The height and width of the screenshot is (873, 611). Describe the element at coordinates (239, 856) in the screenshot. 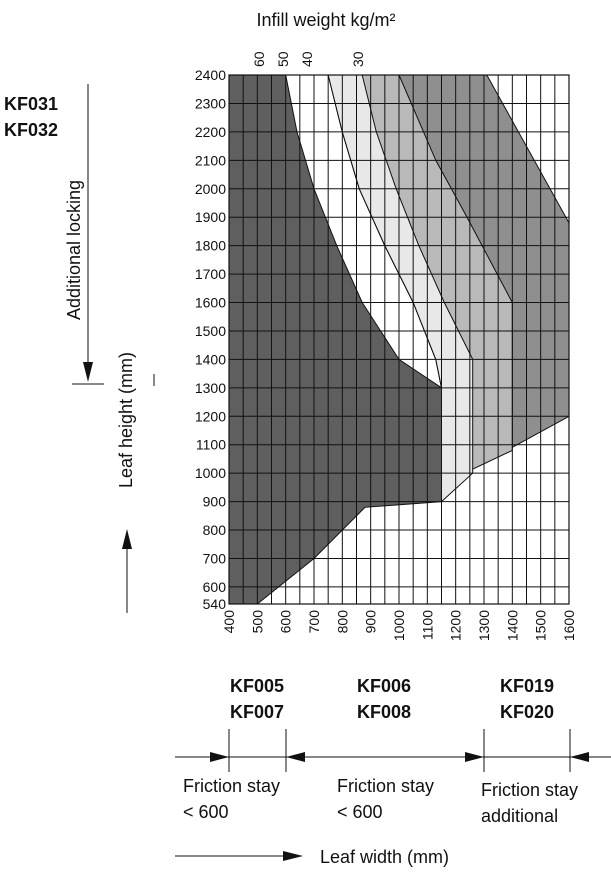

I see `leaf-width-arrow` at that location.